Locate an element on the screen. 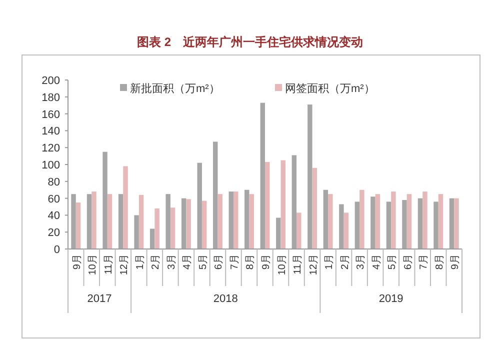 This screenshot has width=500, height=362. y-tick-label: 120 is located at coordinates (51, 148).